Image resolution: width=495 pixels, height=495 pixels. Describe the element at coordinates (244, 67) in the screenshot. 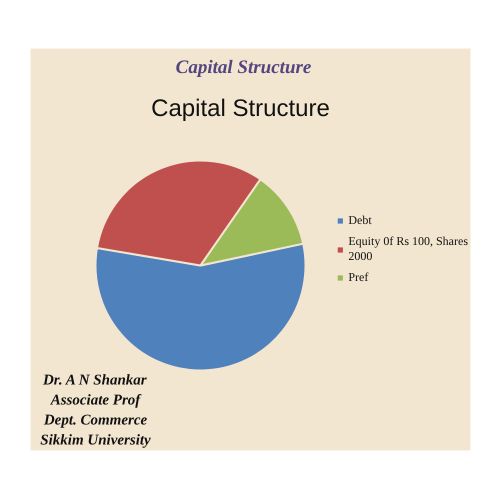

I see `chart-title: Capital Structure` at that location.